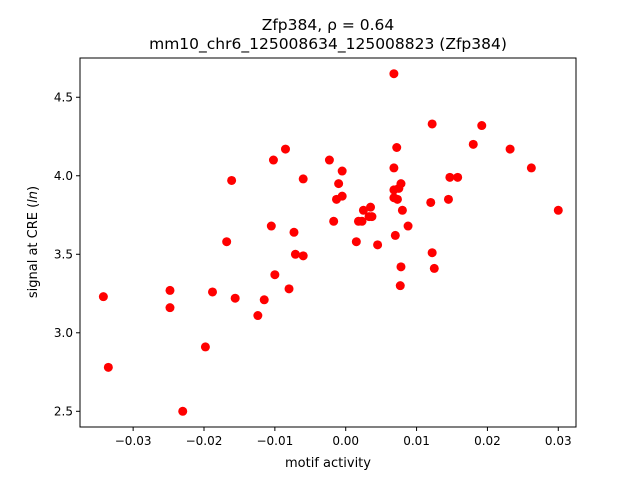 The image size is (640, 480). I want to click on x-tick-label: 0.01, so click(416, 441).